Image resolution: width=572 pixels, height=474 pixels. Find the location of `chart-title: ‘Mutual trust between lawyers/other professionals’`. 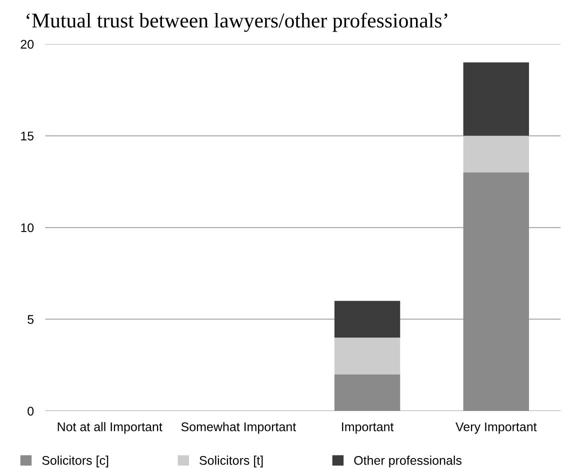

chart-title: ‘Mutual trust between lawyers/other professionals’ is located at coordinates (237, 22).